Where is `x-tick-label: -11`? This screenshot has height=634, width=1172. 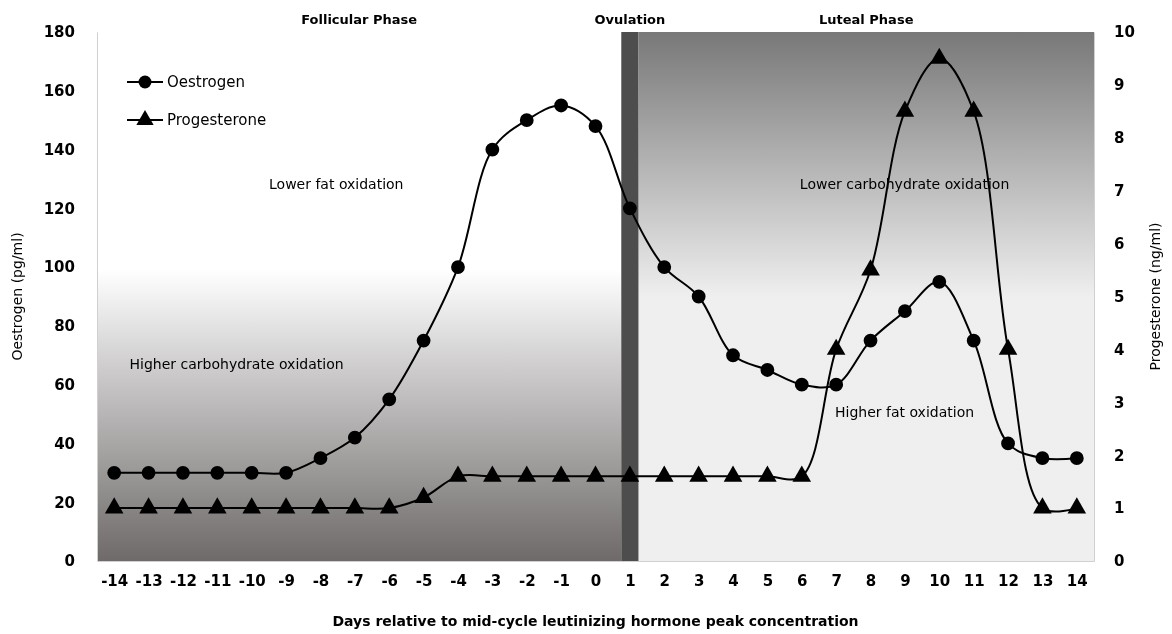 x-tick-label: -11 is located at coordinates (218, 580).